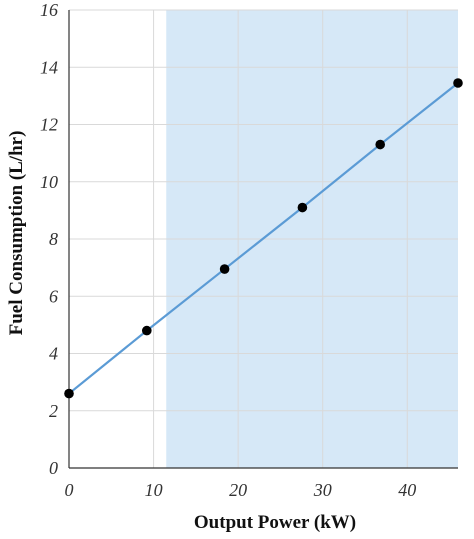 The width and height of the screenshot is (474, 539). Describe the element at coordinates (53, 468) in the screenshot. I see `y-tick-label: 0` at that location.